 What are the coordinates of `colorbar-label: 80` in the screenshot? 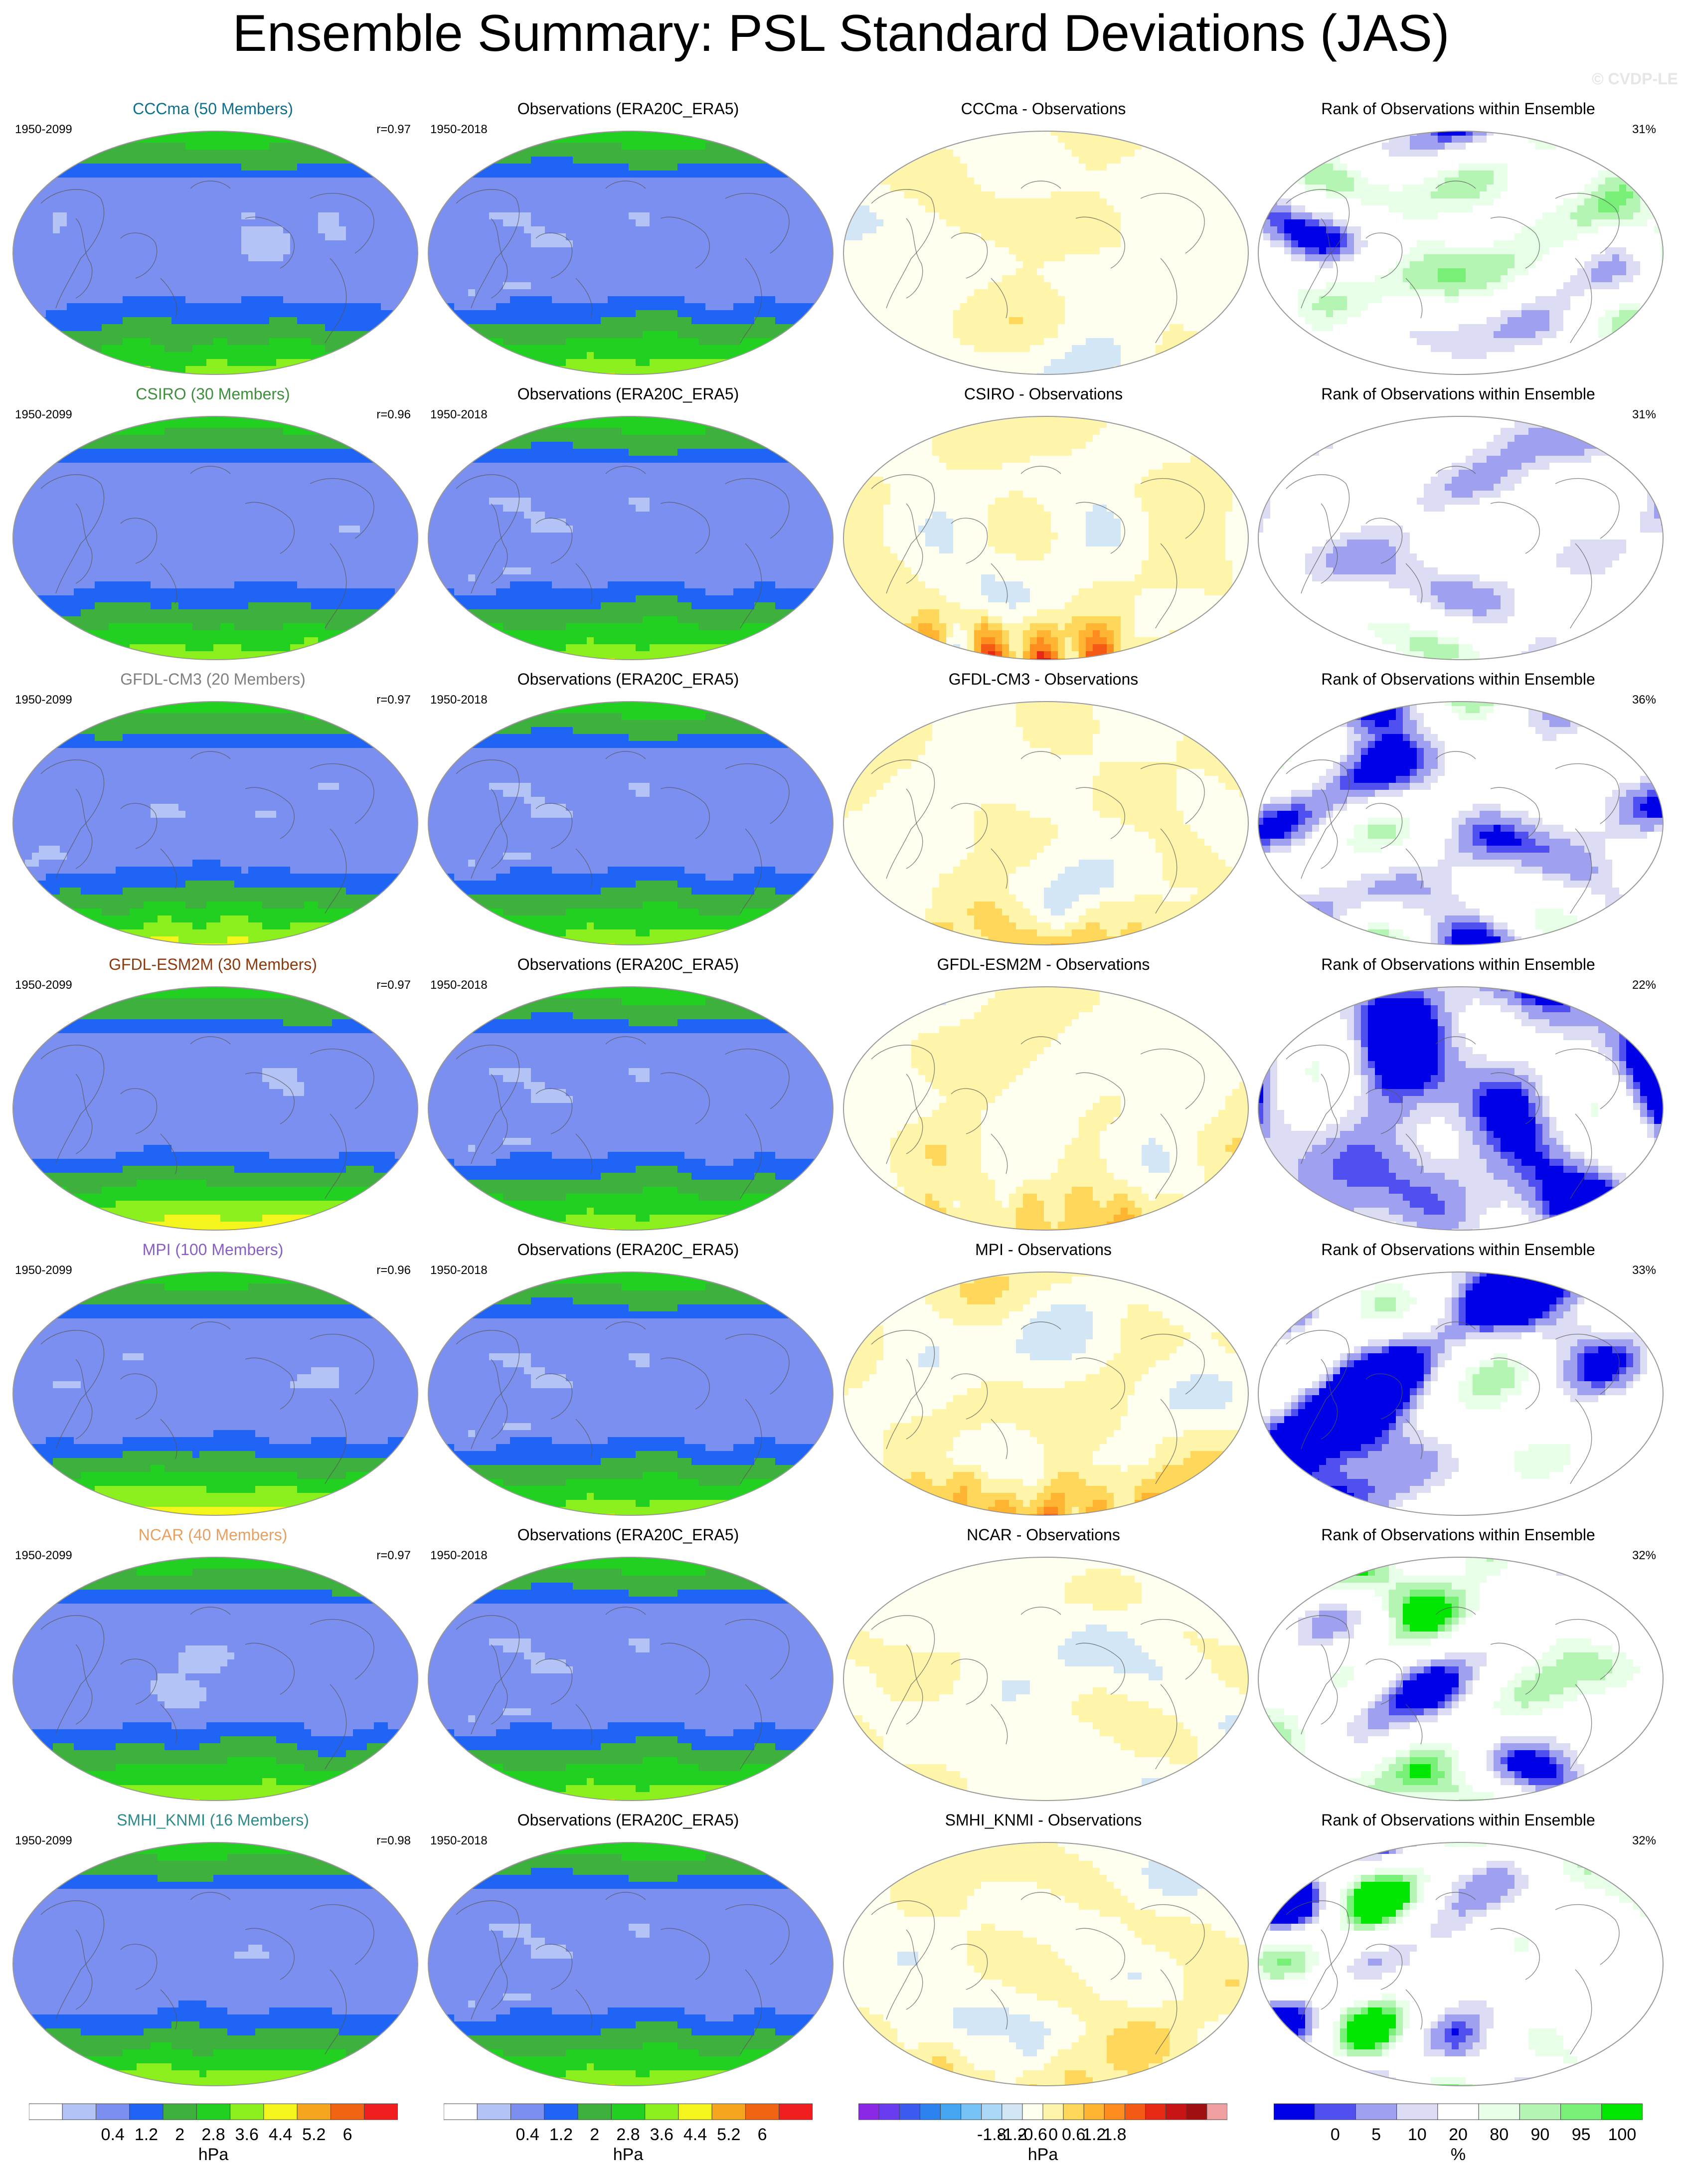 It's located at (1499, 2135).